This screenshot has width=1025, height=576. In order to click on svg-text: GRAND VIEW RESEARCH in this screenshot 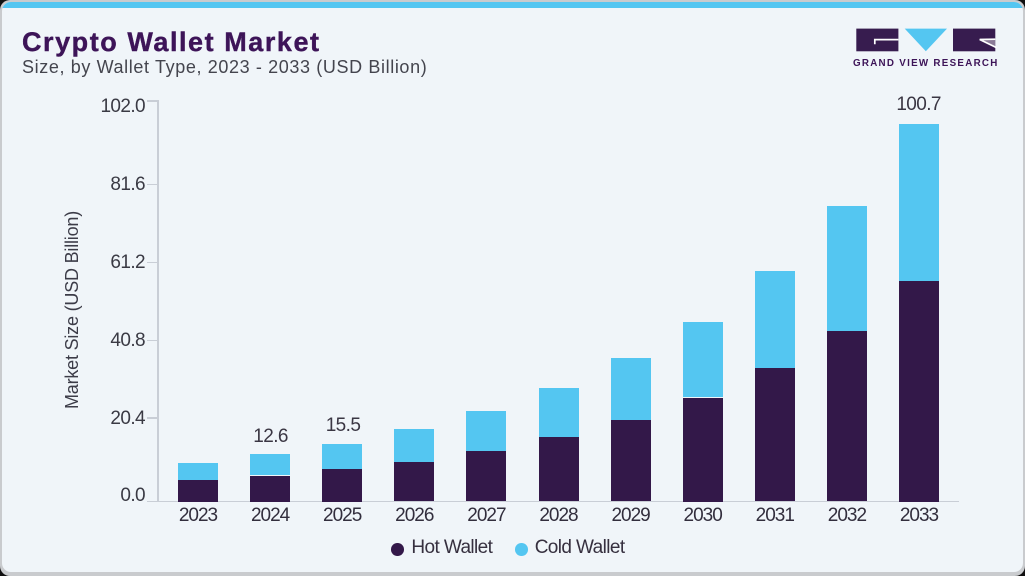, I will do `click(926, 63)`.